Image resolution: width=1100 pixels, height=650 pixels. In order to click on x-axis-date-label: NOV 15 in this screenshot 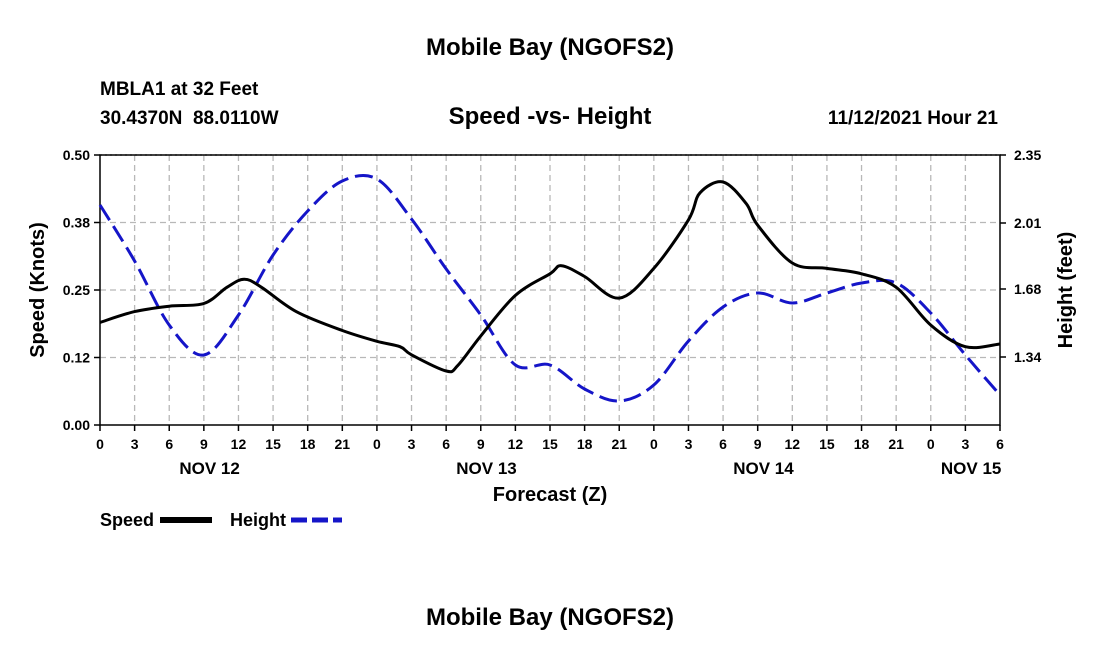, I will do `click(971, 468)`.